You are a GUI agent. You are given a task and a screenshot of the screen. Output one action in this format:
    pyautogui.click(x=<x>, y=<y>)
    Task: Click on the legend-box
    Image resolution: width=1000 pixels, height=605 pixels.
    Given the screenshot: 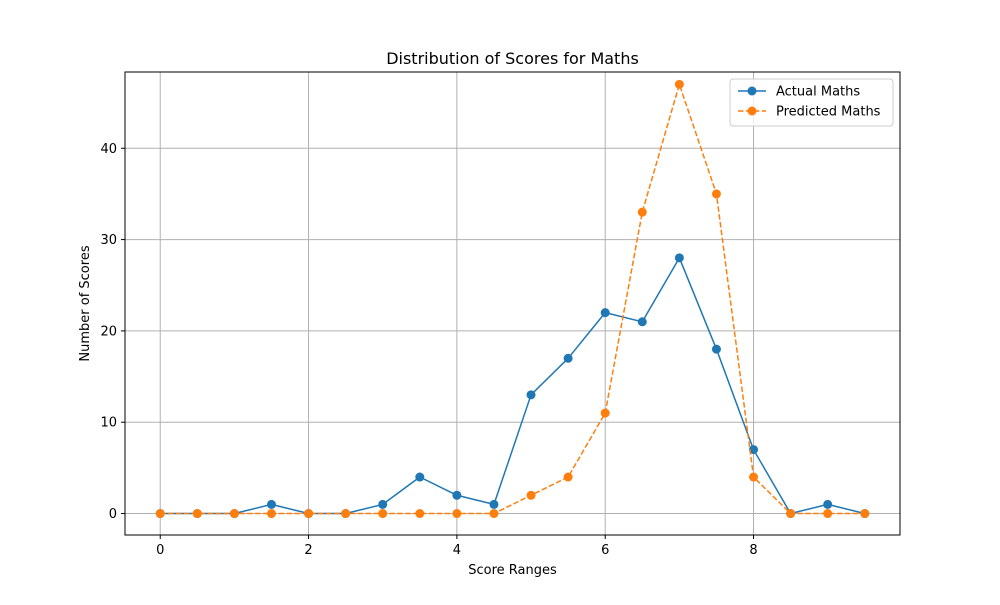 What is the action you would take?
    pyautogui.click(x=811, y=102)
    